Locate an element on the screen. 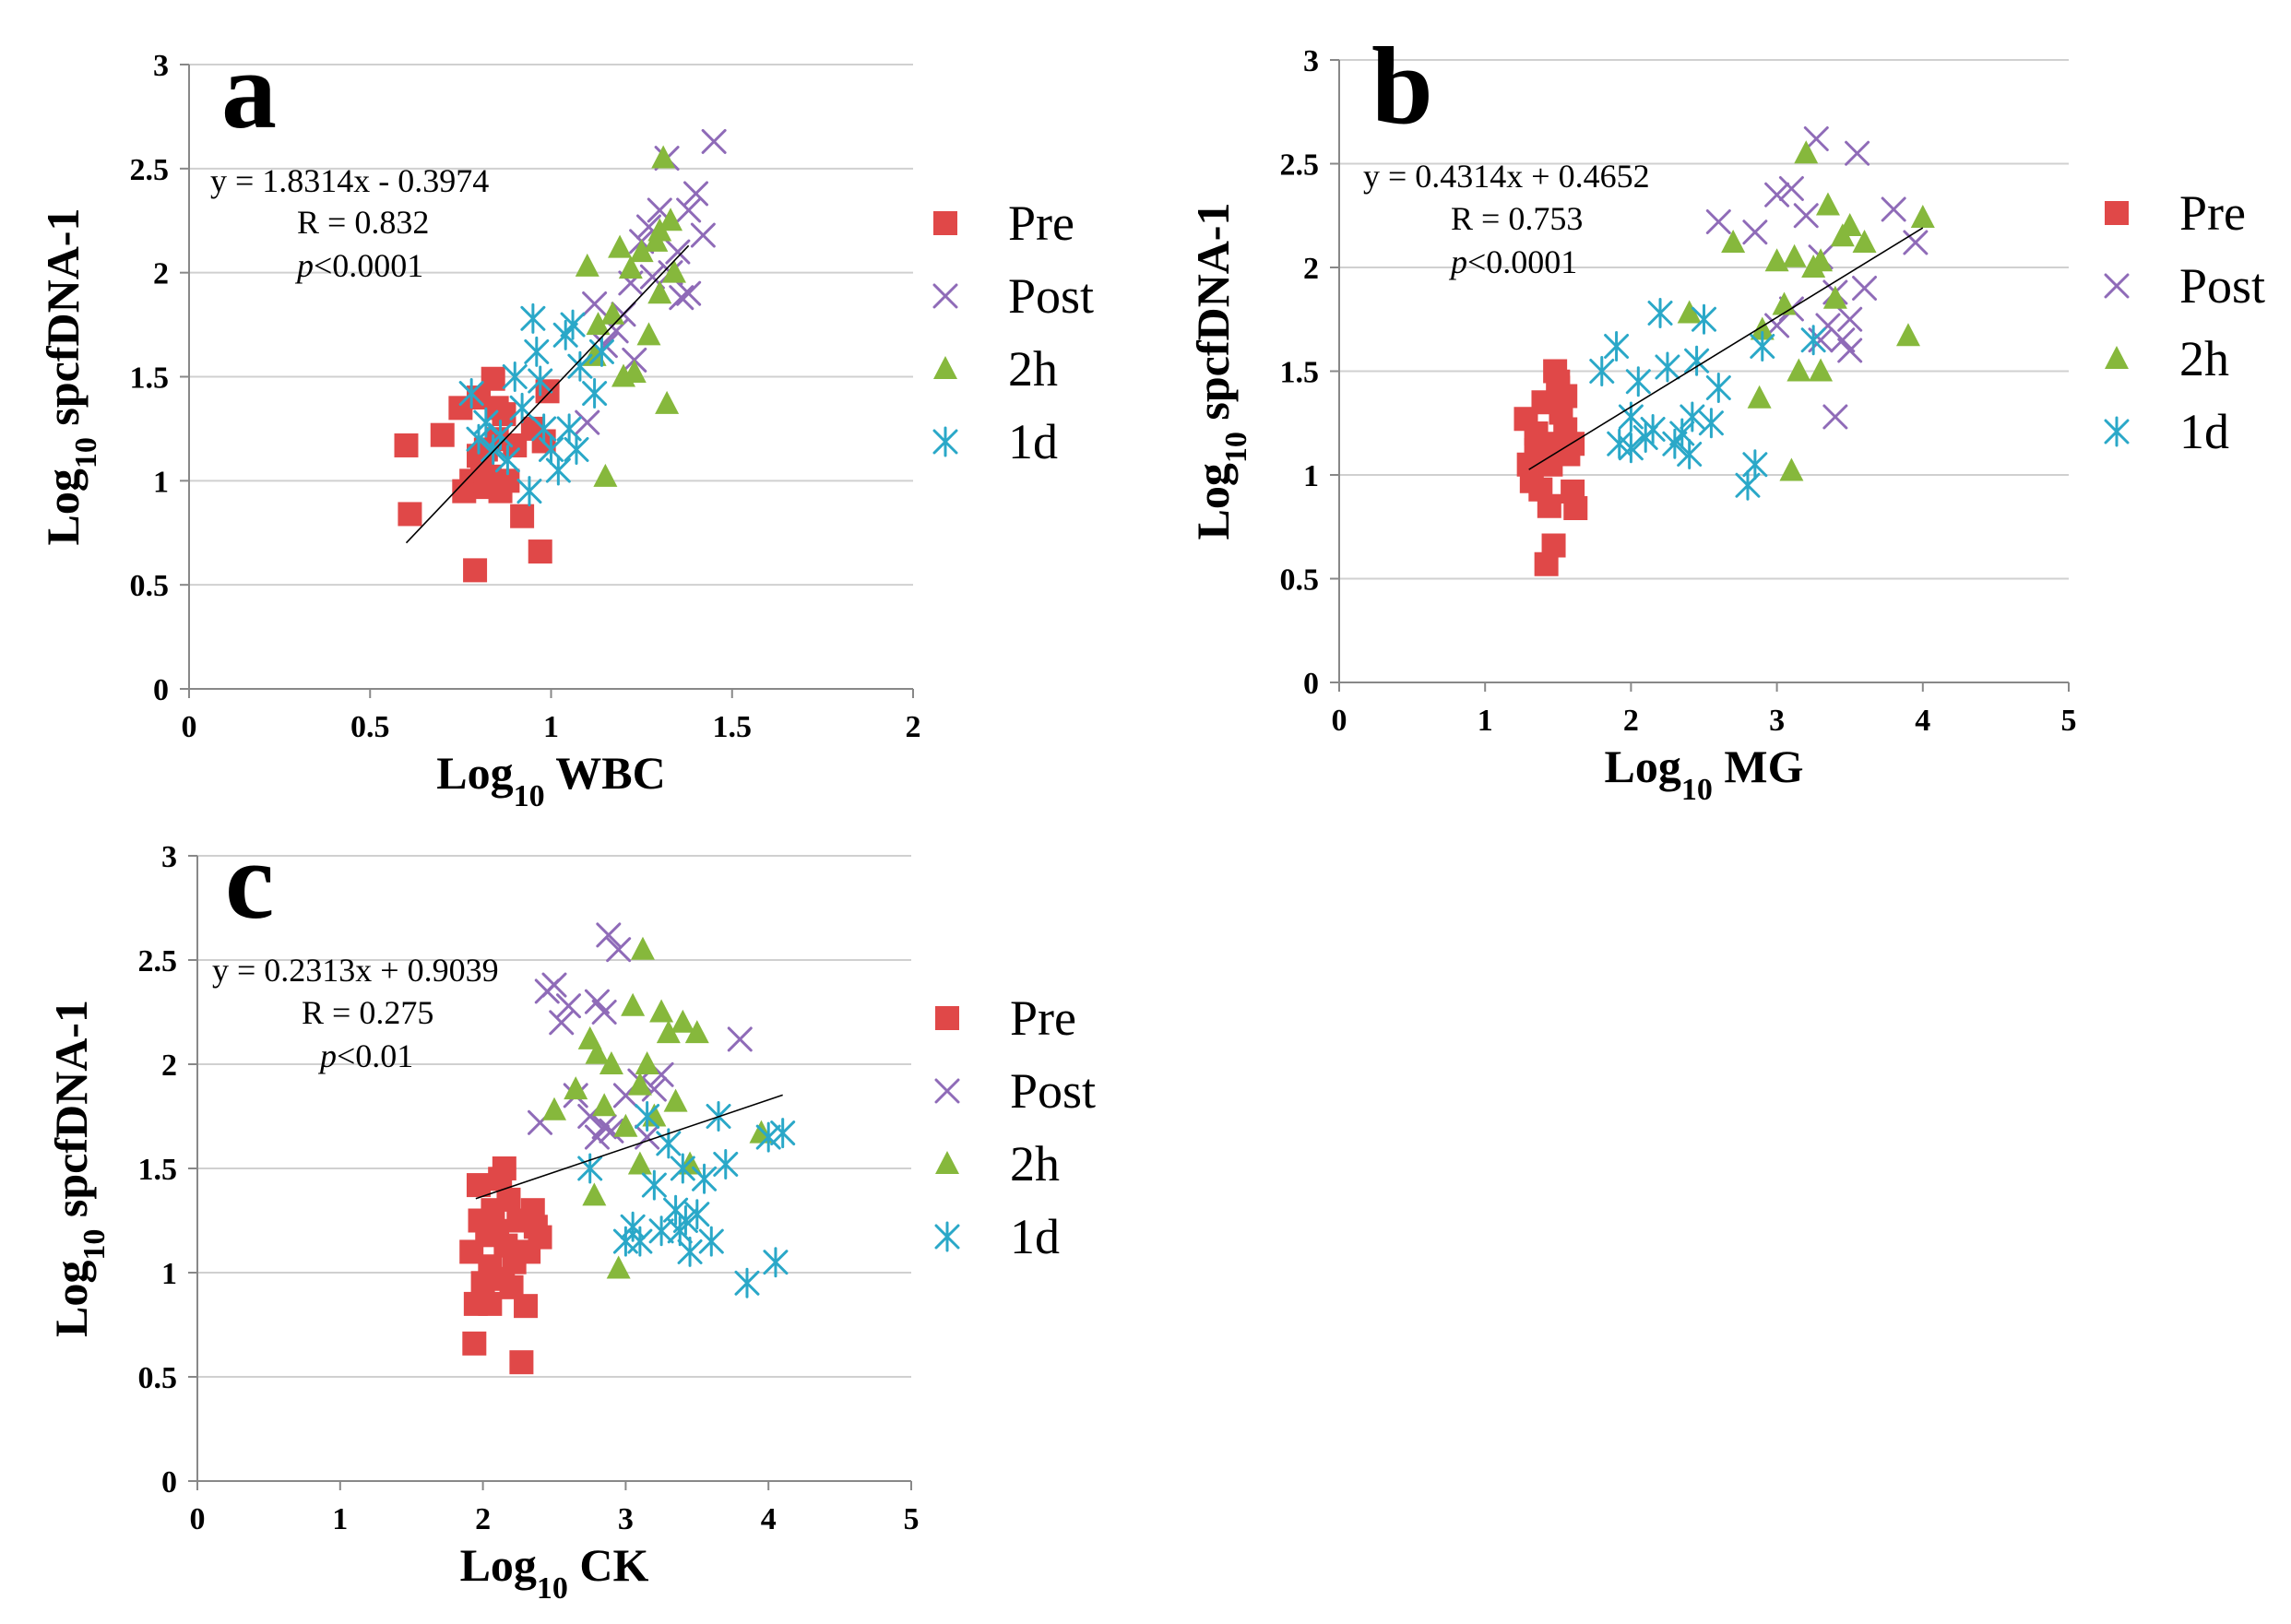  legend-label-2h: 2h is located at coordinates (1033, 369).